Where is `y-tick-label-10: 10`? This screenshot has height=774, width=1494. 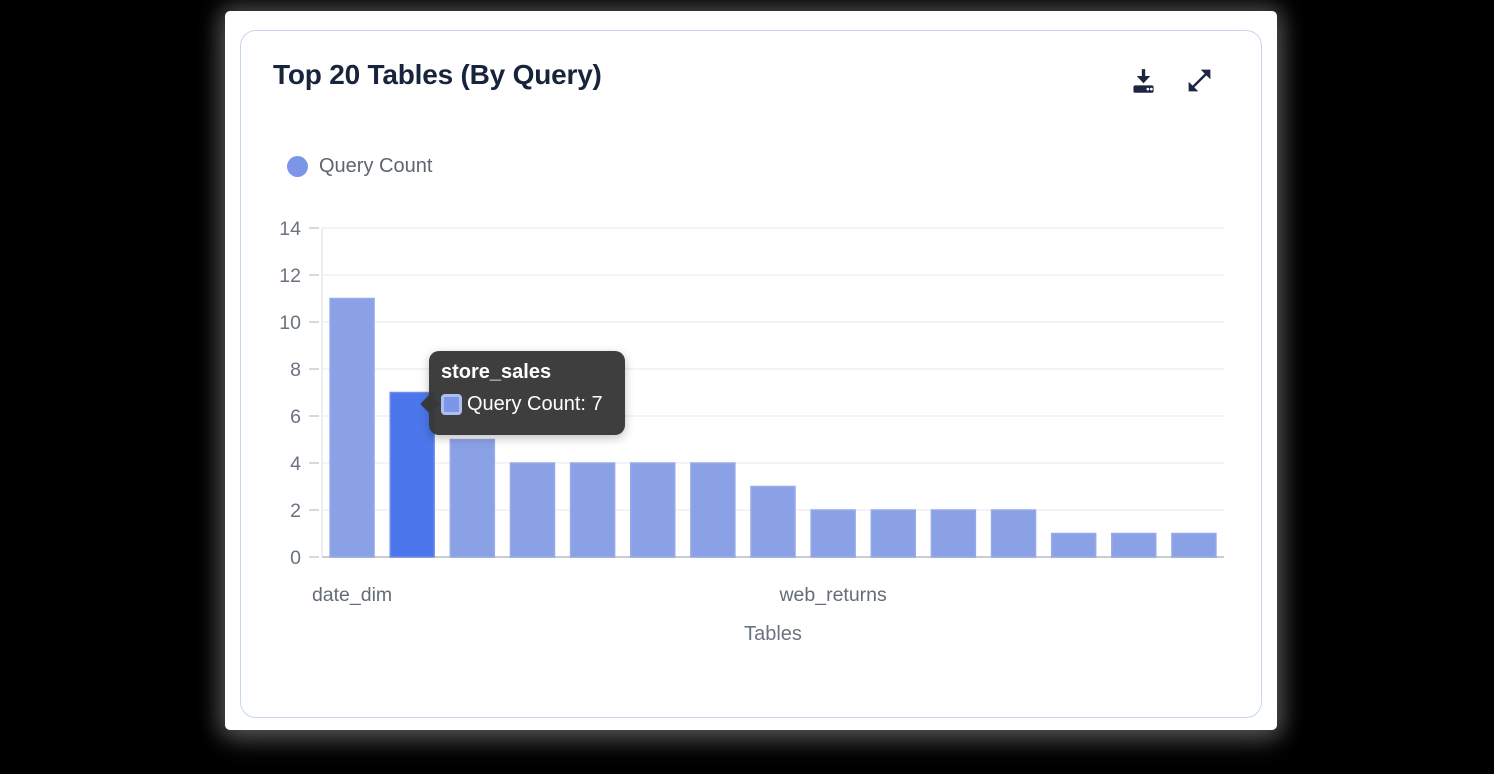
y-tick-label-10: 10 is located at coordinates (290, 323).